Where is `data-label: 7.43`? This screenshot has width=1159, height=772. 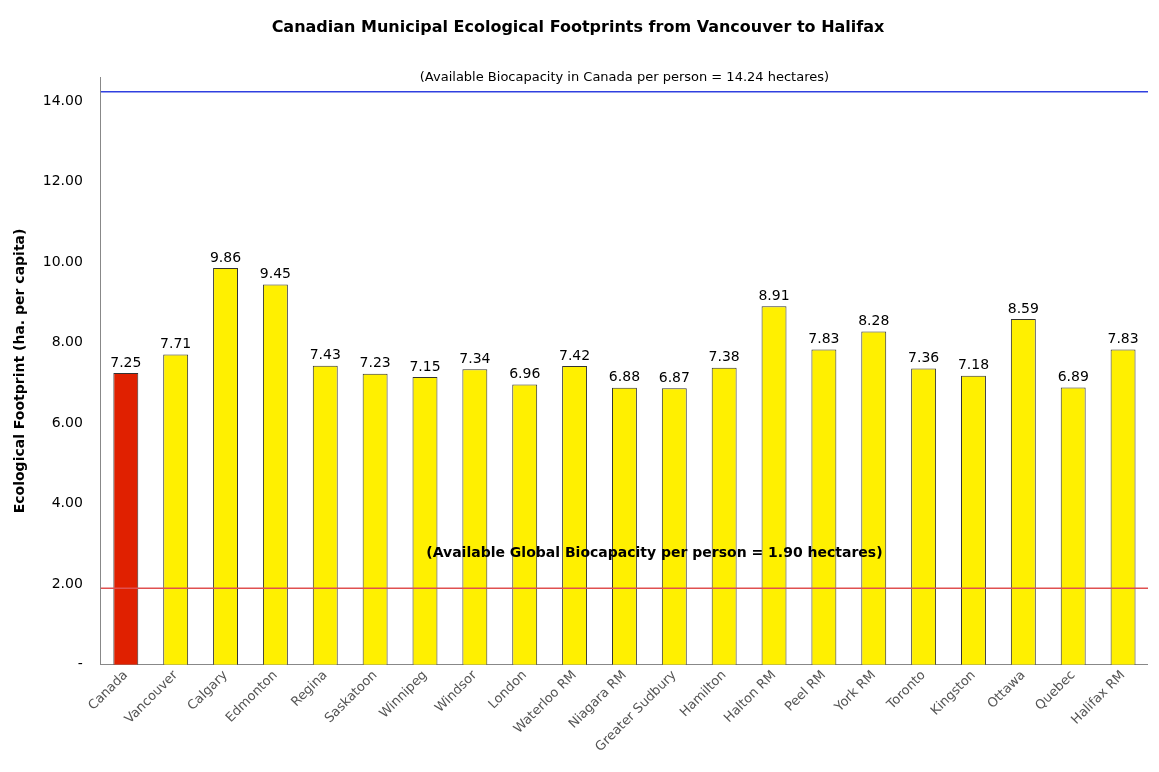 data-label: 7.43 is located at coordinates (325, 354).